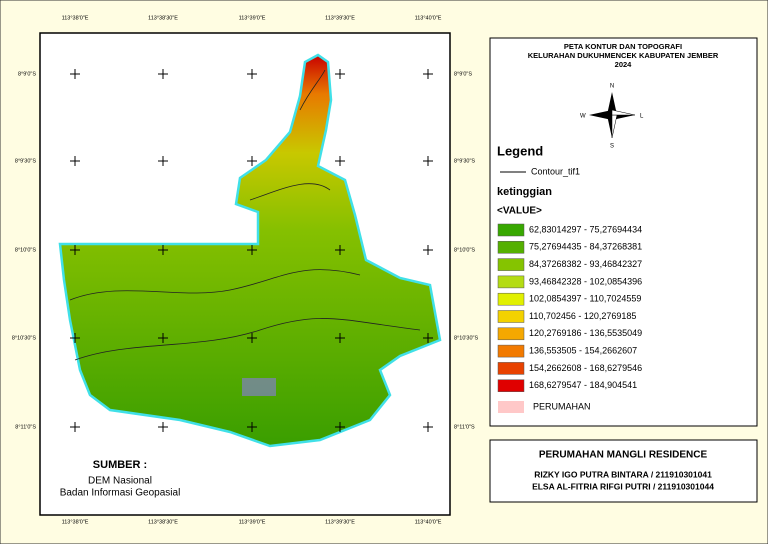 The height and width of the screenshot is (544, 768). What do you see at coordinates (585, 368) in the screenshot?
I see `legend-label: 154,2662608 - 168,6279546` at bounding box center [585, 368].